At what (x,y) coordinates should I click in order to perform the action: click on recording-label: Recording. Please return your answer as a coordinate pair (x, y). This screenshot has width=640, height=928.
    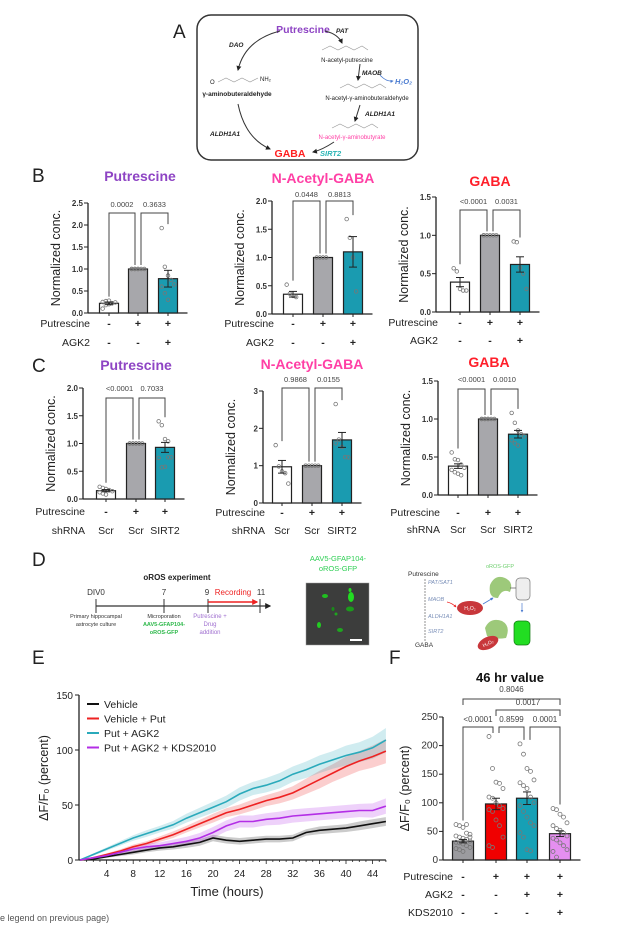
    Looking at the image, I should click on (233, 592).